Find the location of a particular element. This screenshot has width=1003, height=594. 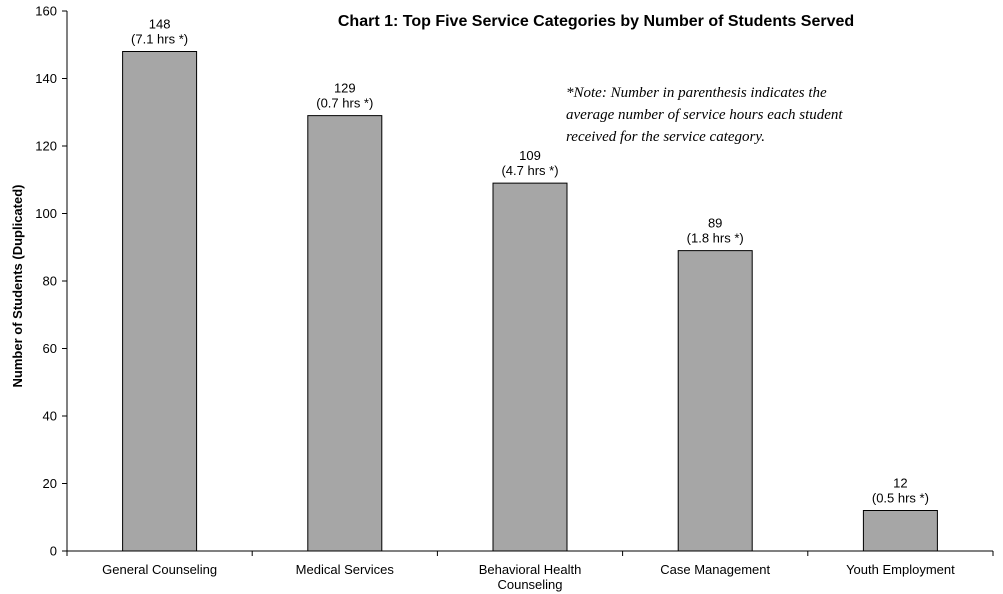

x-category-label: General Counseling is located at coordinates (159, 569).